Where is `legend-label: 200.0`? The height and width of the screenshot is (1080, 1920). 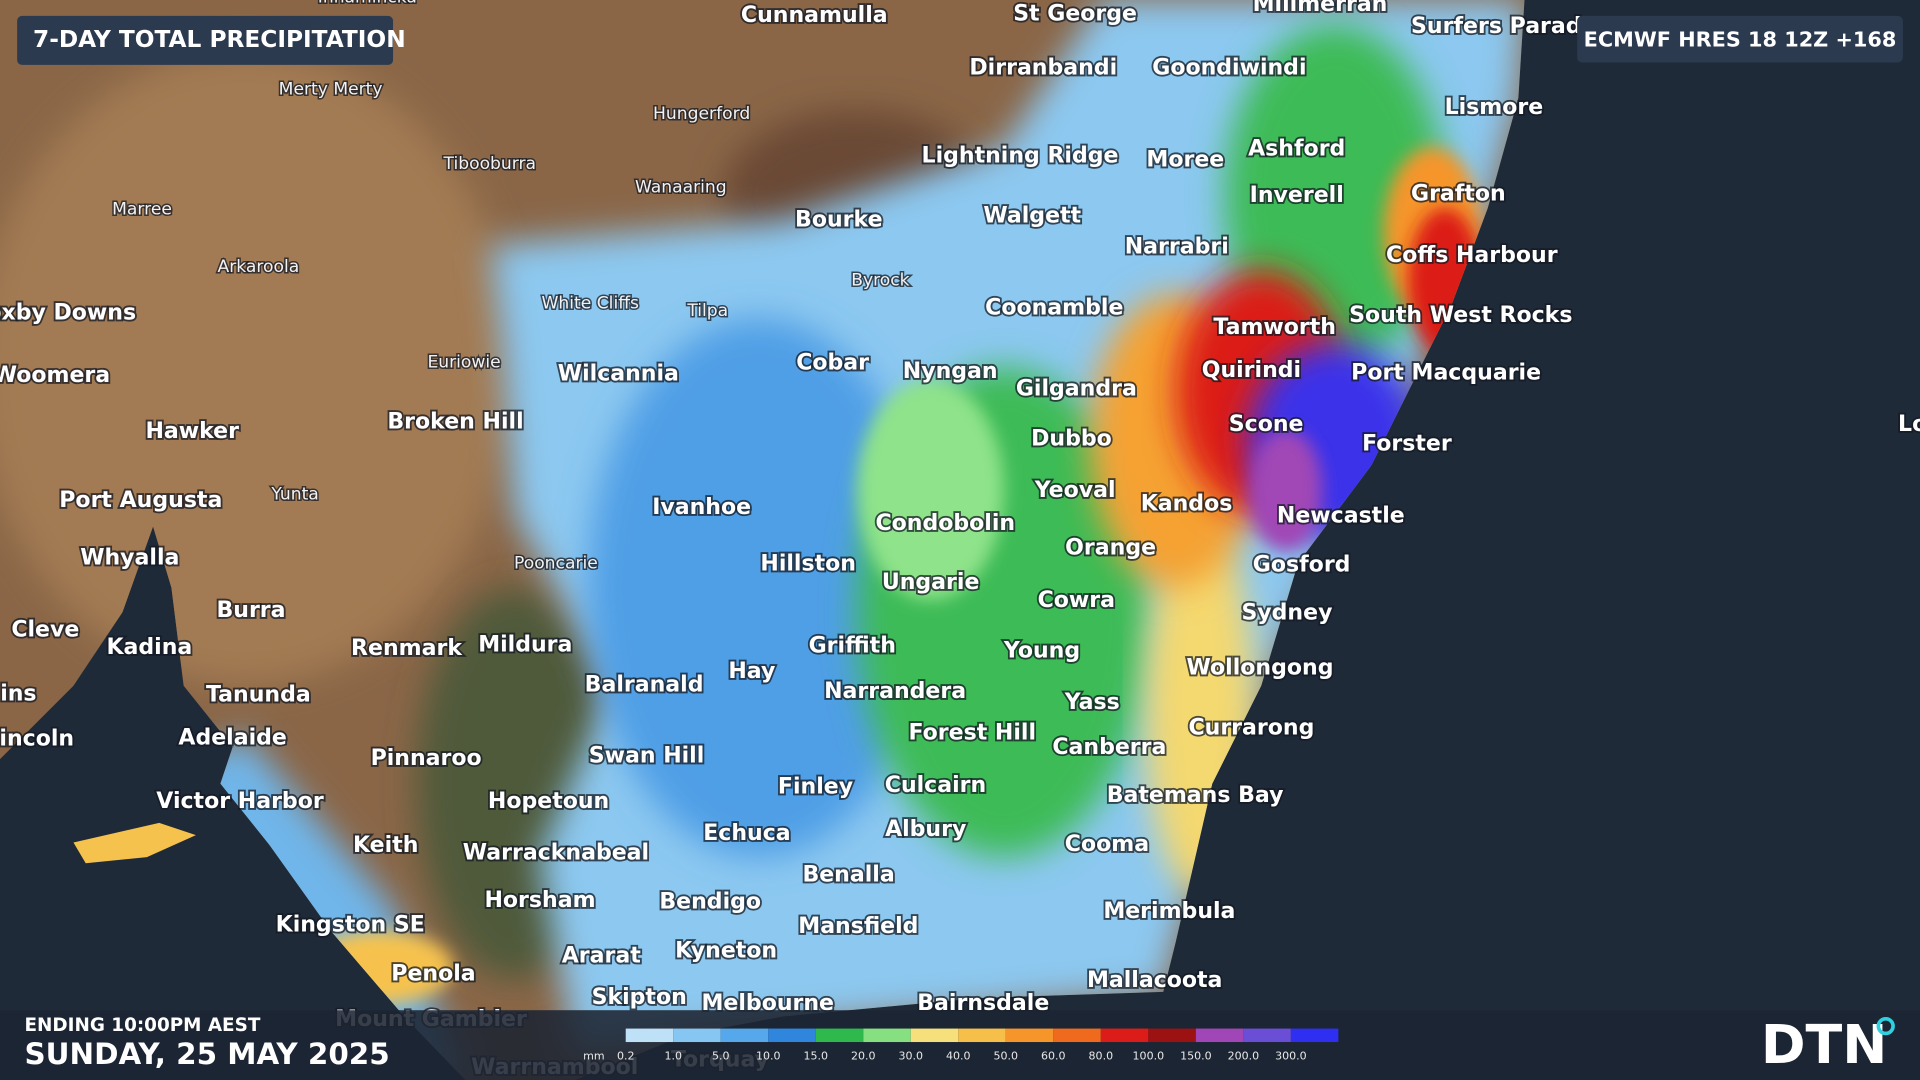 legend-label: 200.0 is located at coordinates (1244, 1056).